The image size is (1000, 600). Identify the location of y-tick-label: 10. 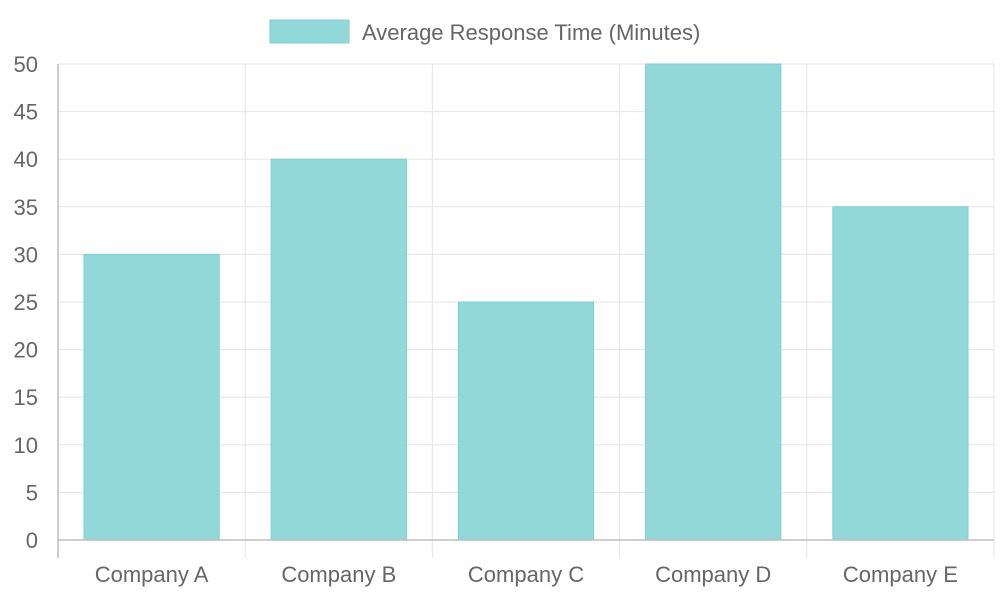
(26, 445).